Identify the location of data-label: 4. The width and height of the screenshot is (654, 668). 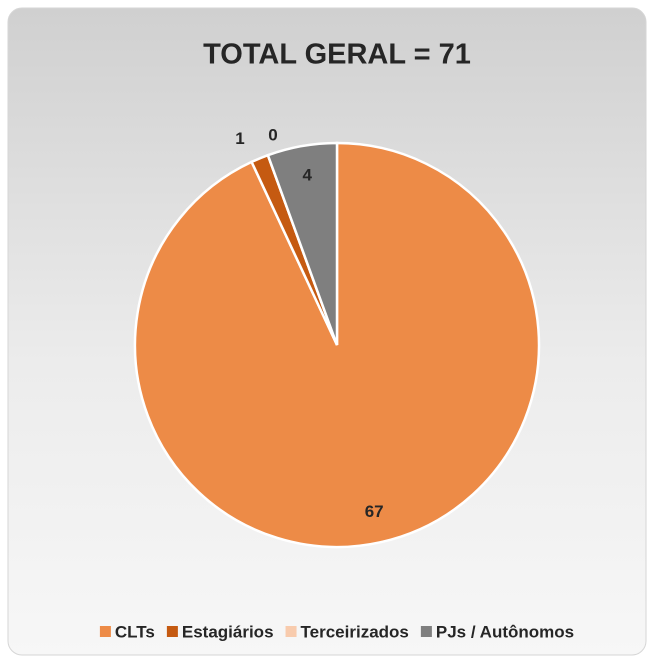
(307, 174).